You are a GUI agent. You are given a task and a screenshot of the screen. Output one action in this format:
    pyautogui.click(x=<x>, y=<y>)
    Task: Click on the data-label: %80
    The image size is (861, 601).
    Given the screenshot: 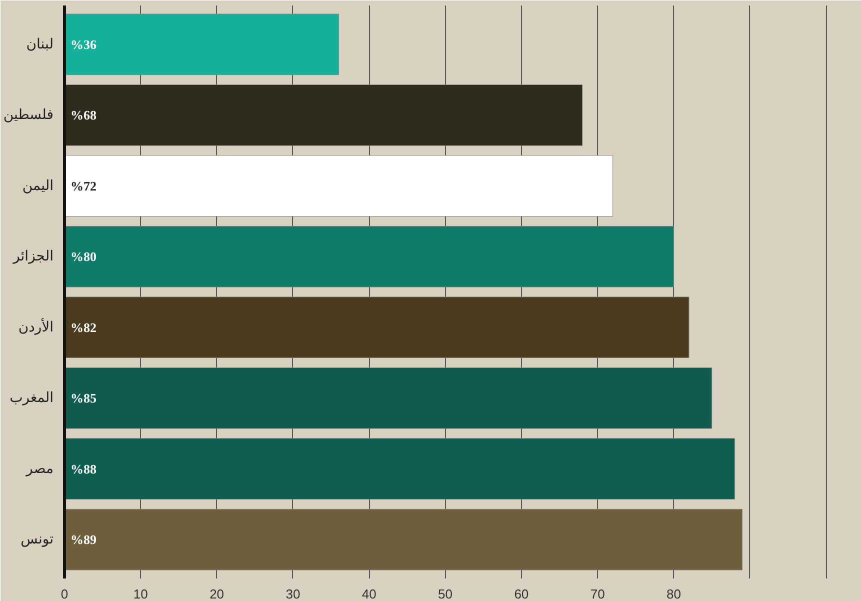 What is the action you would take?
    pyautogui.click(x=83, y=256)
    